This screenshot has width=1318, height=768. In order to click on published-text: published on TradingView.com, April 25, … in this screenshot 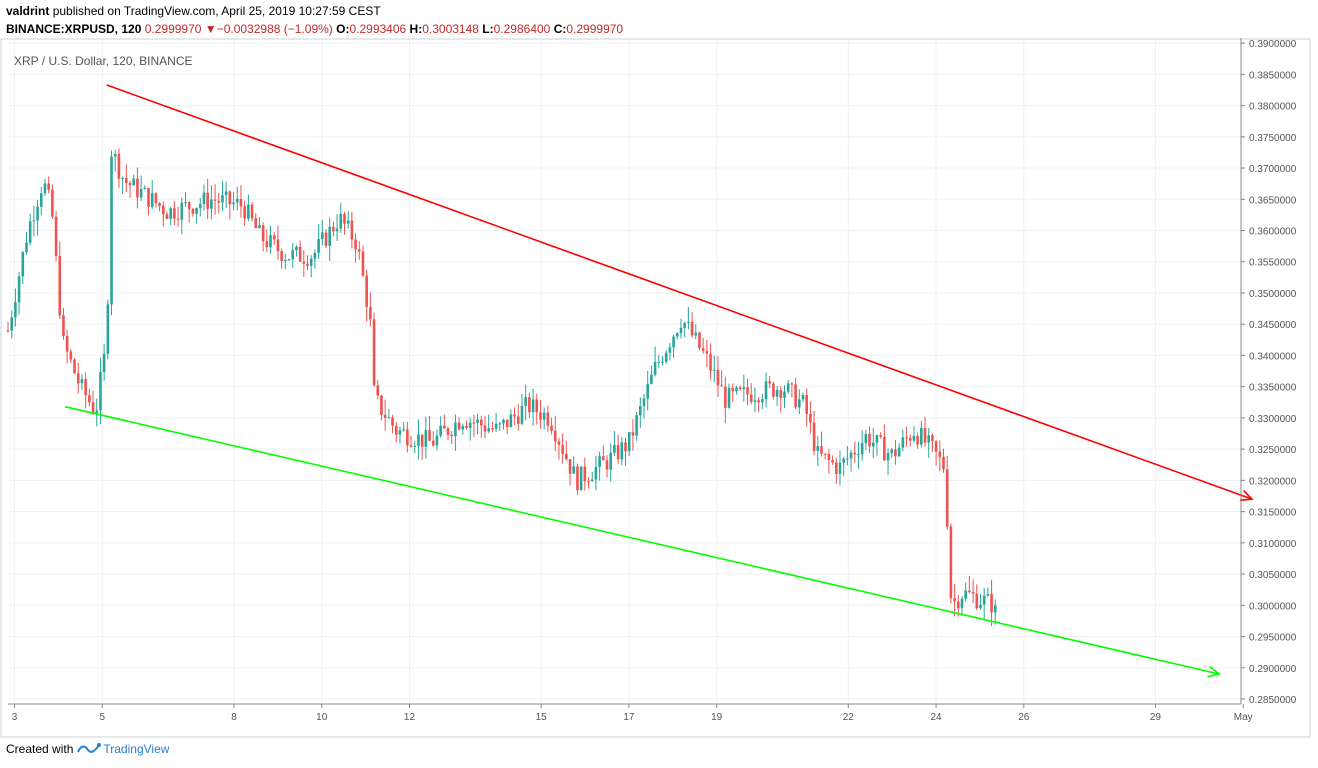, I will do `click(216, 11)`.